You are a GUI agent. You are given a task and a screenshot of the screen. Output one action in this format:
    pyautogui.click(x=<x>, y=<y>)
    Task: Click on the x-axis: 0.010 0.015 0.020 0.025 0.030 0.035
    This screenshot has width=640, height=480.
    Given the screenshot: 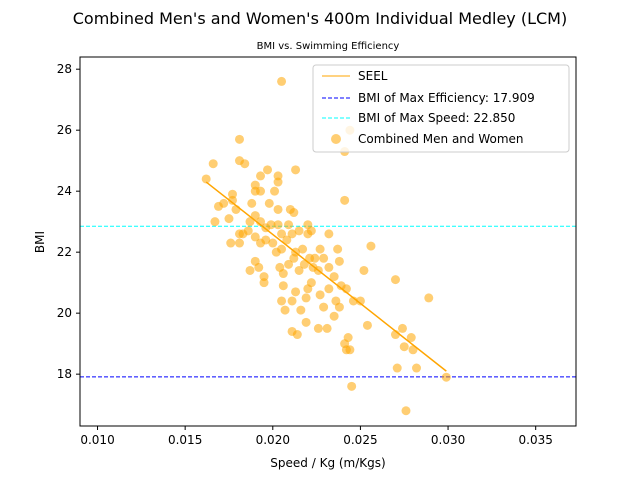 What is the action you would take?
    pyautogui.click(x=316, y=436)
    